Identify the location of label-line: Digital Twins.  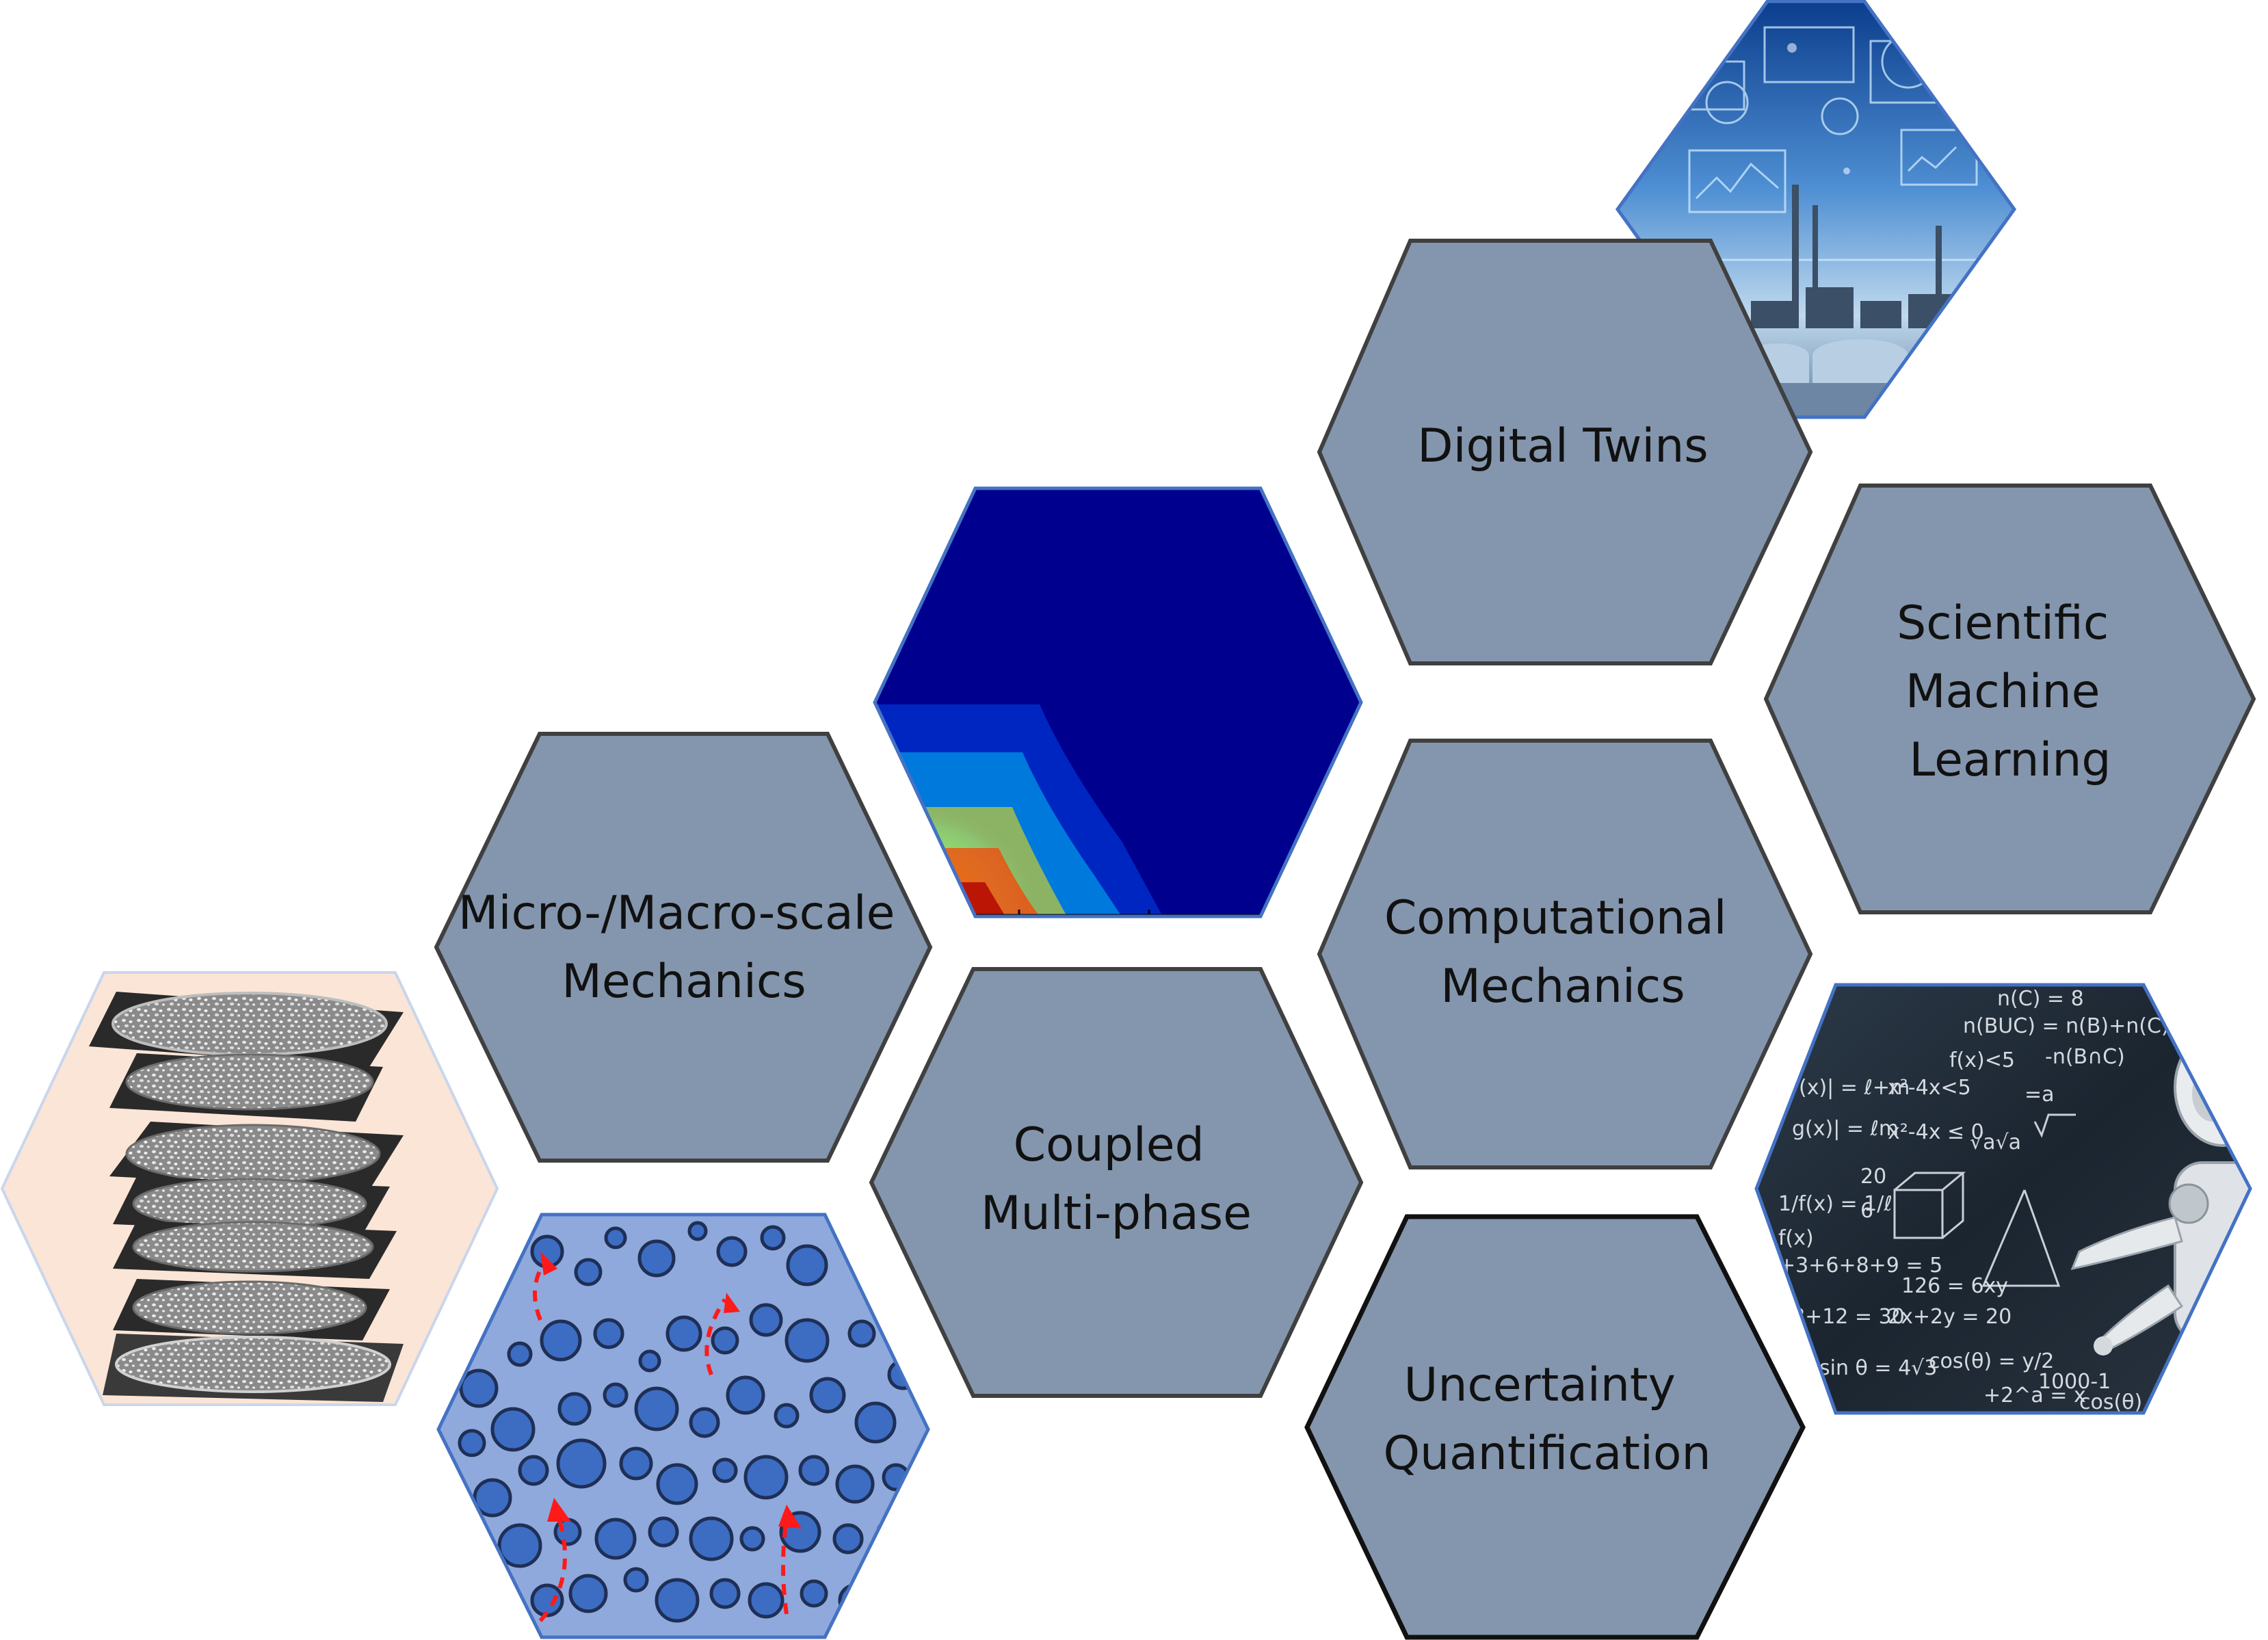
(1562, 446).